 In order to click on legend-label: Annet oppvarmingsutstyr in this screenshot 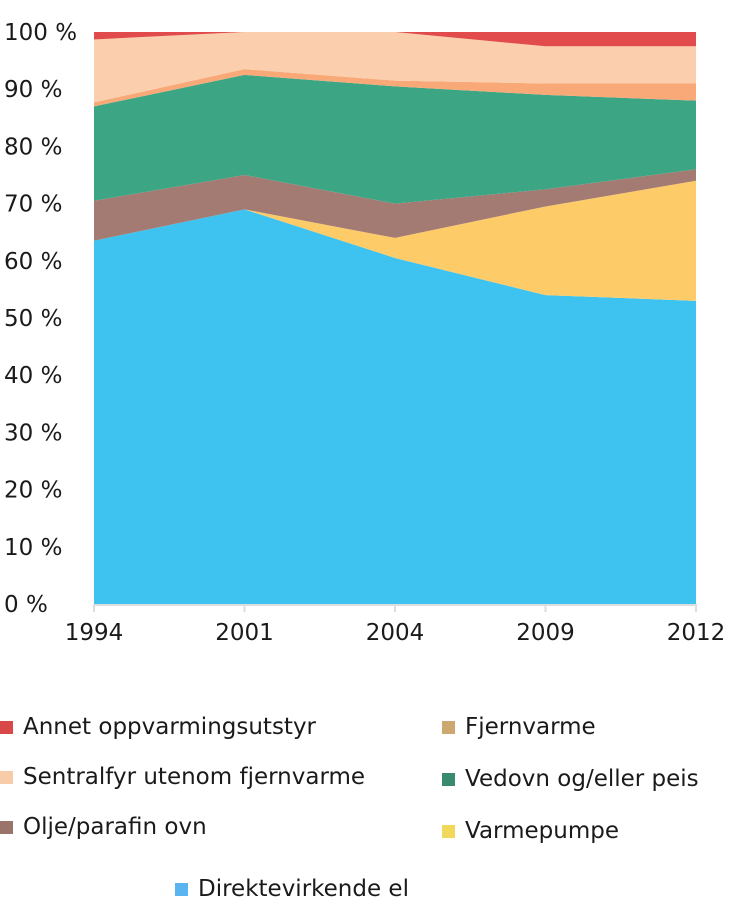, I will do `click(170, 727)`.